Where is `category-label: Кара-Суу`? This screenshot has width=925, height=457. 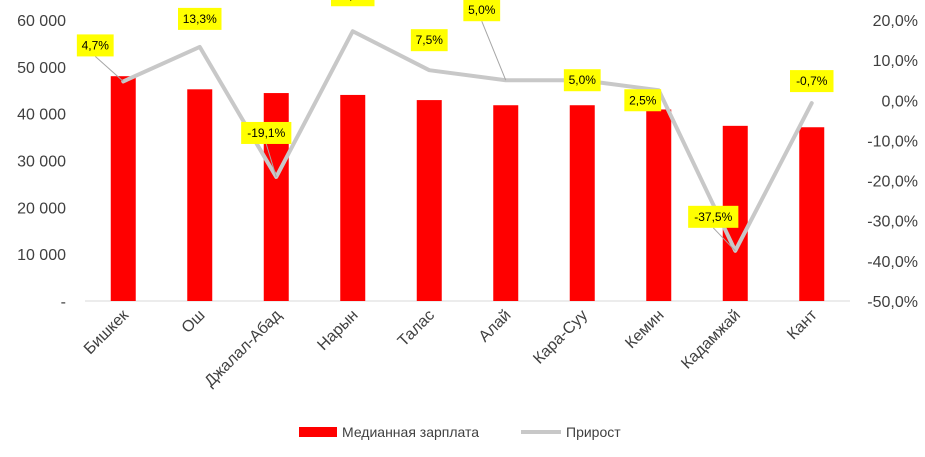
category-label: Кара-Суу is located at coordinates (560, 337).